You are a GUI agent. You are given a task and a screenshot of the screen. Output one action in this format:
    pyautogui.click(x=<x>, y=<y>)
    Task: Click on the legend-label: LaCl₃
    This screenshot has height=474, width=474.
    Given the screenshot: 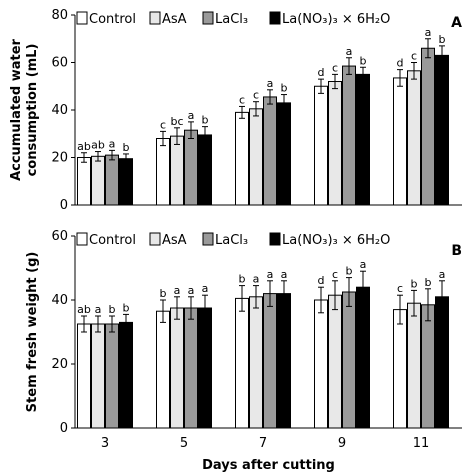 What is the action you would take?
    pyautogui.click(x=231, y=240)
    